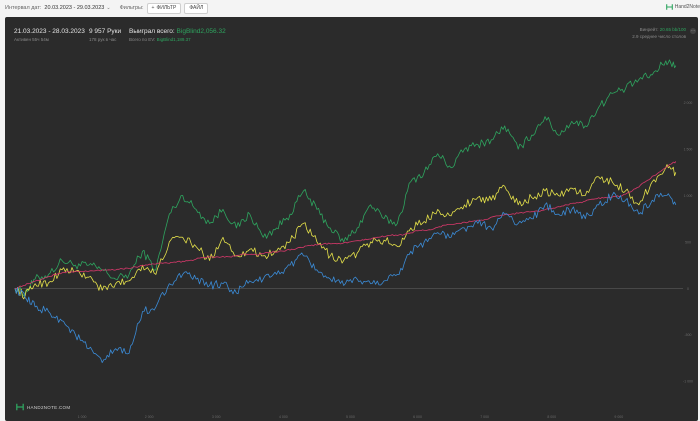 The width and height of the screenshot is (700, 421). Describe the element at coordinates (551, 417) in the screenshot. I see `x-tick-label: 8 000` at that location.